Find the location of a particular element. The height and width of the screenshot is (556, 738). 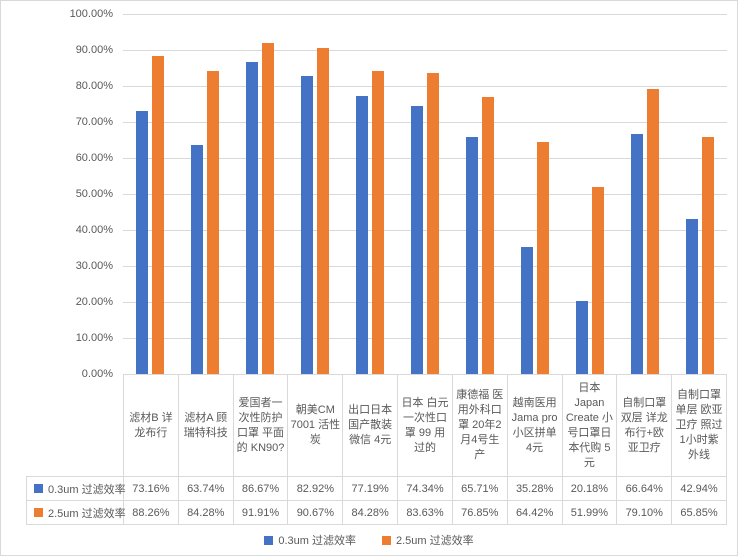

y-axis-tick-label: 100.00% is located at coordinates (91, 14).